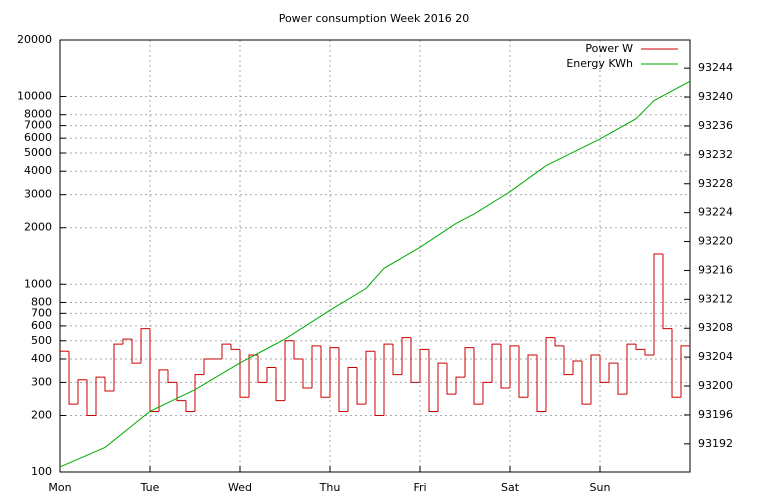  What do you see at coordinates (715, 67) in the screenshot?
I see `y2-tick-label: 93244` at bounding box center [715, 67].